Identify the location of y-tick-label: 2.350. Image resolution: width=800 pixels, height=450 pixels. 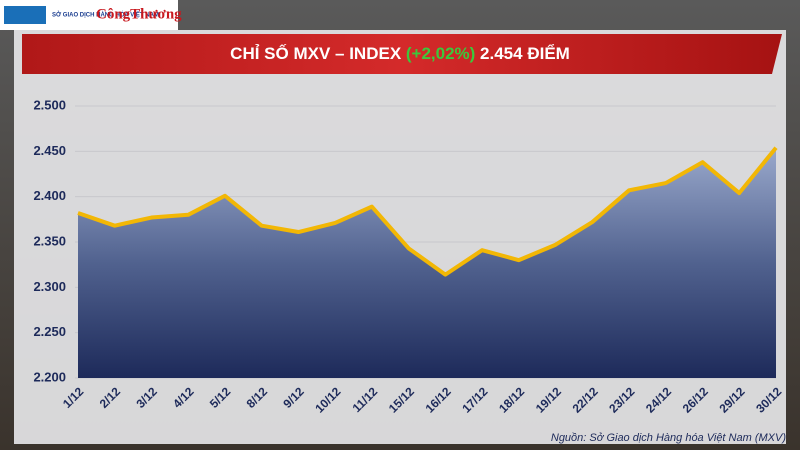
(49, 240).